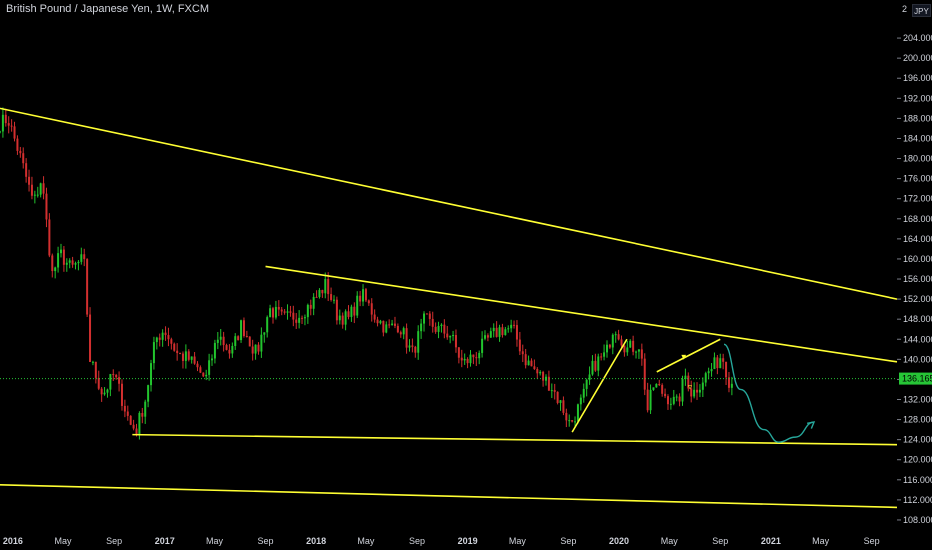  I want to click on y-tick-label: 116.000, so click(917, 480).